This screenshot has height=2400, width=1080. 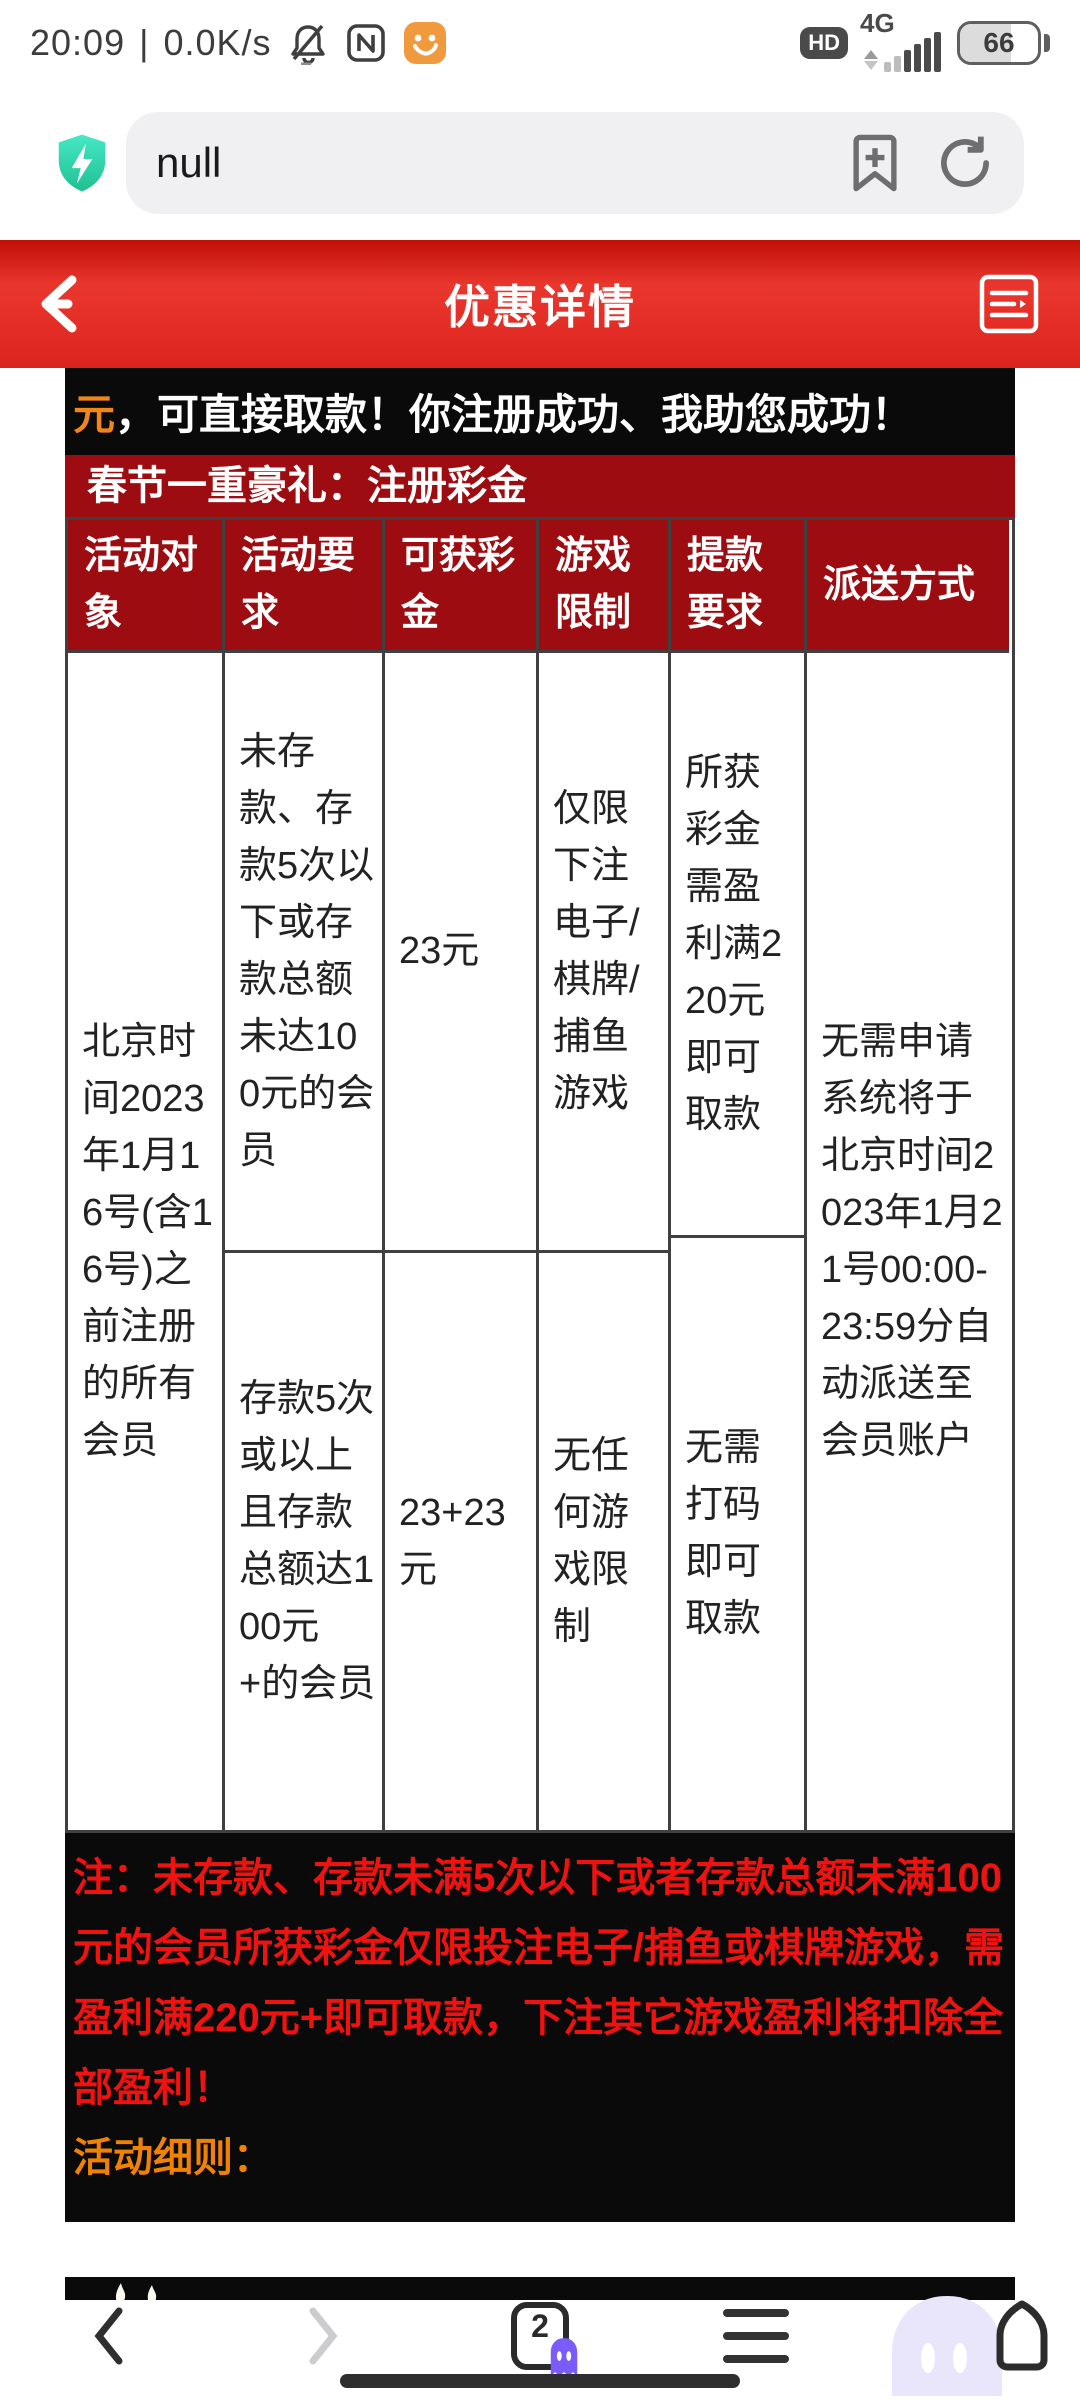 What do you see at coordinates (737, 945) in the screenshot?
I see `table-cell: 所获彩金需盈利满220元即可取款` at bounding box center [737, 945].